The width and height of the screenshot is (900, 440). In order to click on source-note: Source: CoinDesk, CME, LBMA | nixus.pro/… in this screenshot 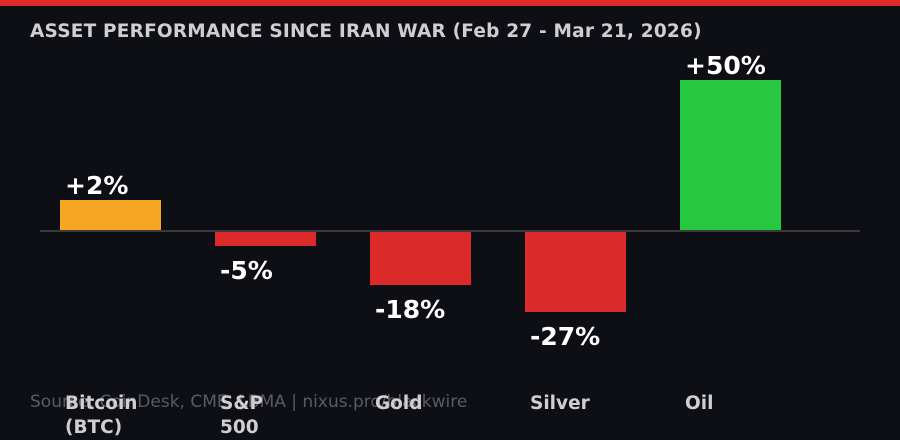, I will do `click(249, 402)`.